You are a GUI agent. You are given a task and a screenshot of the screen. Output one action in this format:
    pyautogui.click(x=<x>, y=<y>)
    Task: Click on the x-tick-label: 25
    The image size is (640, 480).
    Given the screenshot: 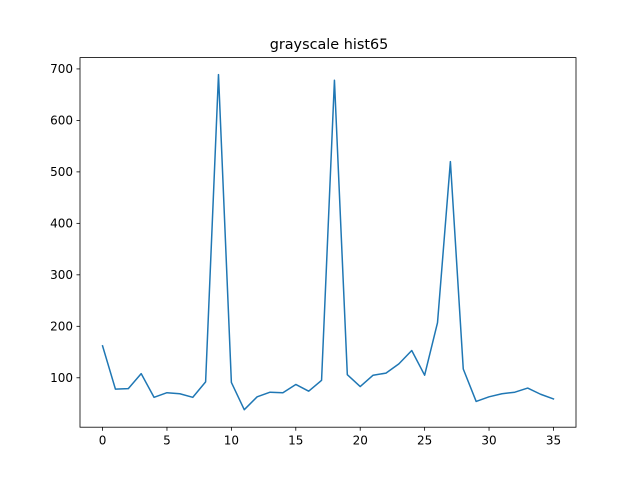 What is the action you would take?
    pyautogui.click(x=424, y=441)
    